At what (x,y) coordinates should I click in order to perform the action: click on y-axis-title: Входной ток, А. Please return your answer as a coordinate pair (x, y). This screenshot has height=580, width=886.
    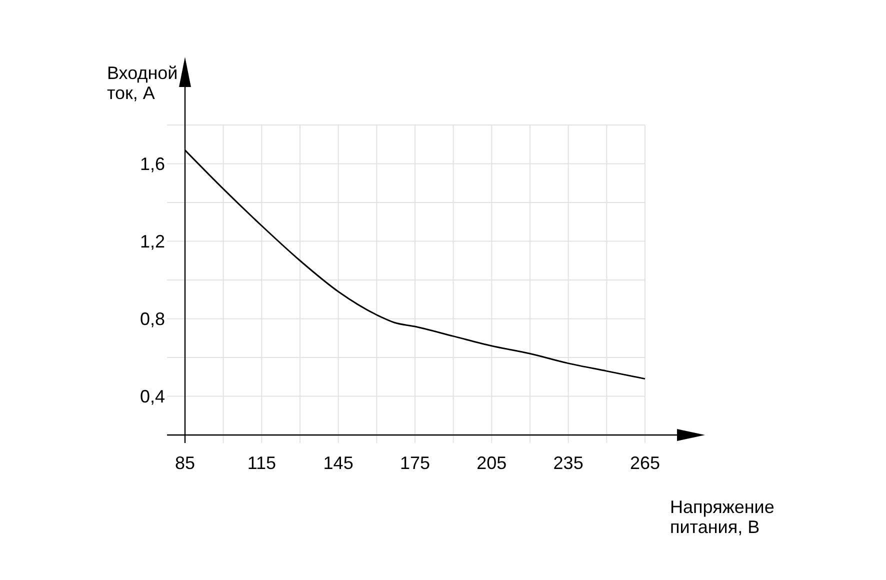
    Looking at the image, I should click on (142, 83).